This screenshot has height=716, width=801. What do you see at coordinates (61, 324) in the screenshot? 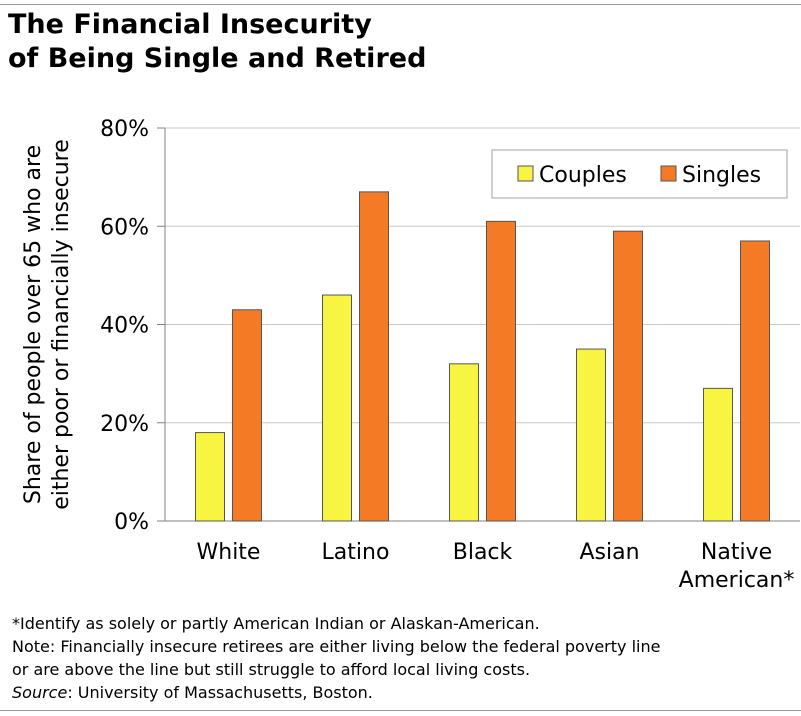
I see `y-axis-title: either poor or financially insecure` at bounding box center [61, 324].